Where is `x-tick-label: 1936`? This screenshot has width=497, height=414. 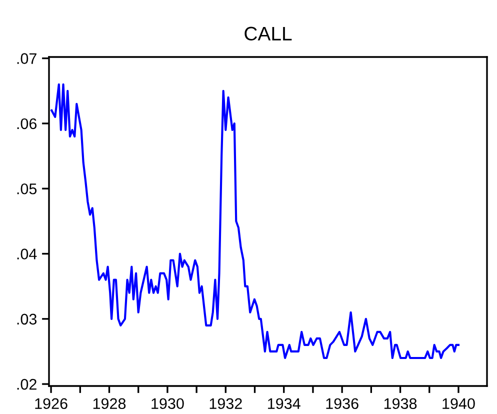
x-tick-label: 1936 is located at coordinates (342, 404).